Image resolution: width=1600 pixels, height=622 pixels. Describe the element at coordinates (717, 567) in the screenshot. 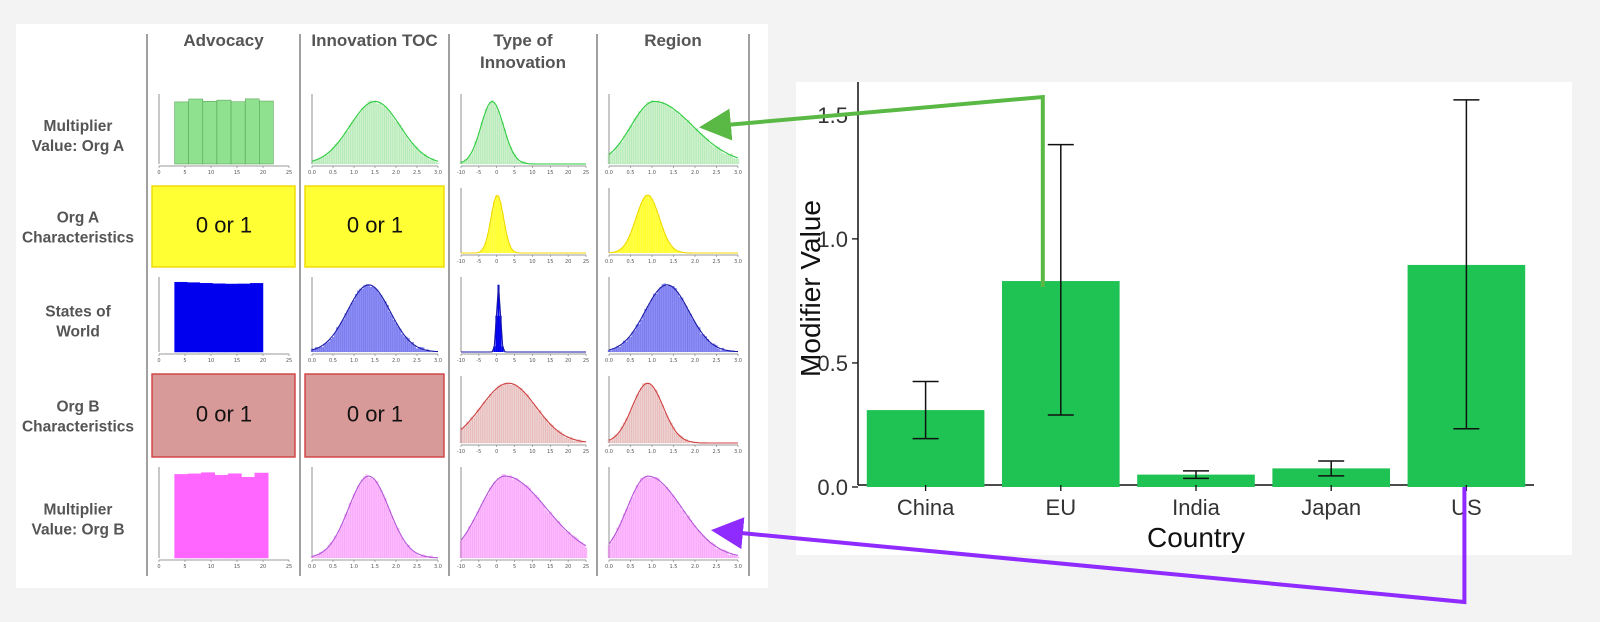

I see `mini-tick-label: 2.5` at that location.